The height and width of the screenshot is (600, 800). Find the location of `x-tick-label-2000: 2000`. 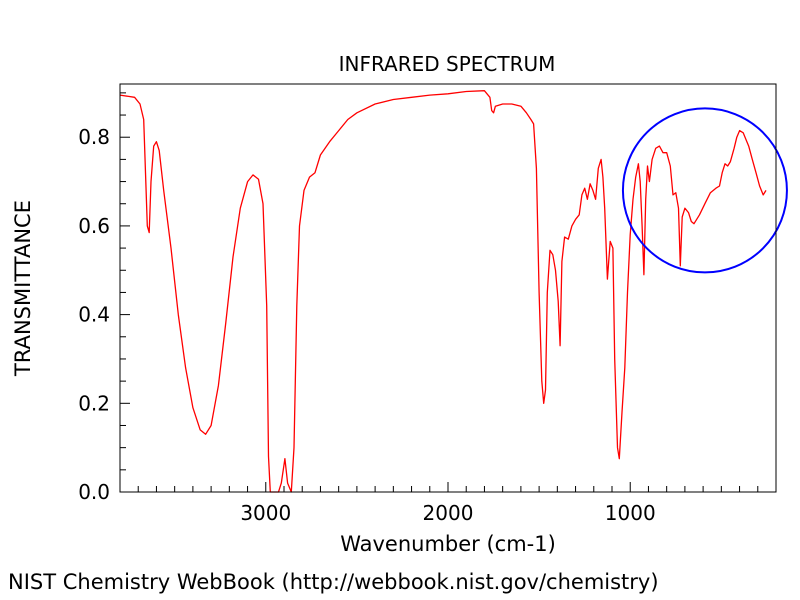

x-tick-label-2000: 2000 is located at coordinates (448, 513).